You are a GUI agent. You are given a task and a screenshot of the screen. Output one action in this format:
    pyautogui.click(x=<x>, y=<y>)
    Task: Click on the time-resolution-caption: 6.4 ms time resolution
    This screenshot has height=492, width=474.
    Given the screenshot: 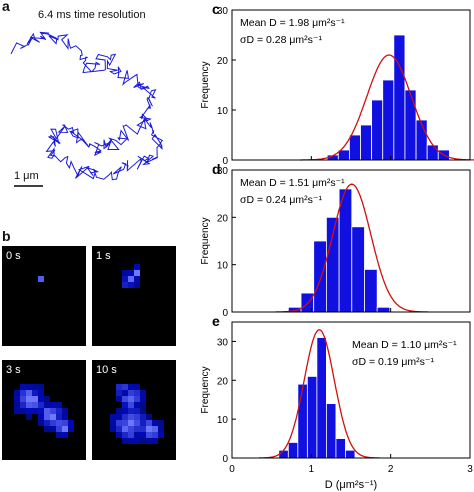 What is the action you would take?
    pyautogui.click(x=92, y=15)
    